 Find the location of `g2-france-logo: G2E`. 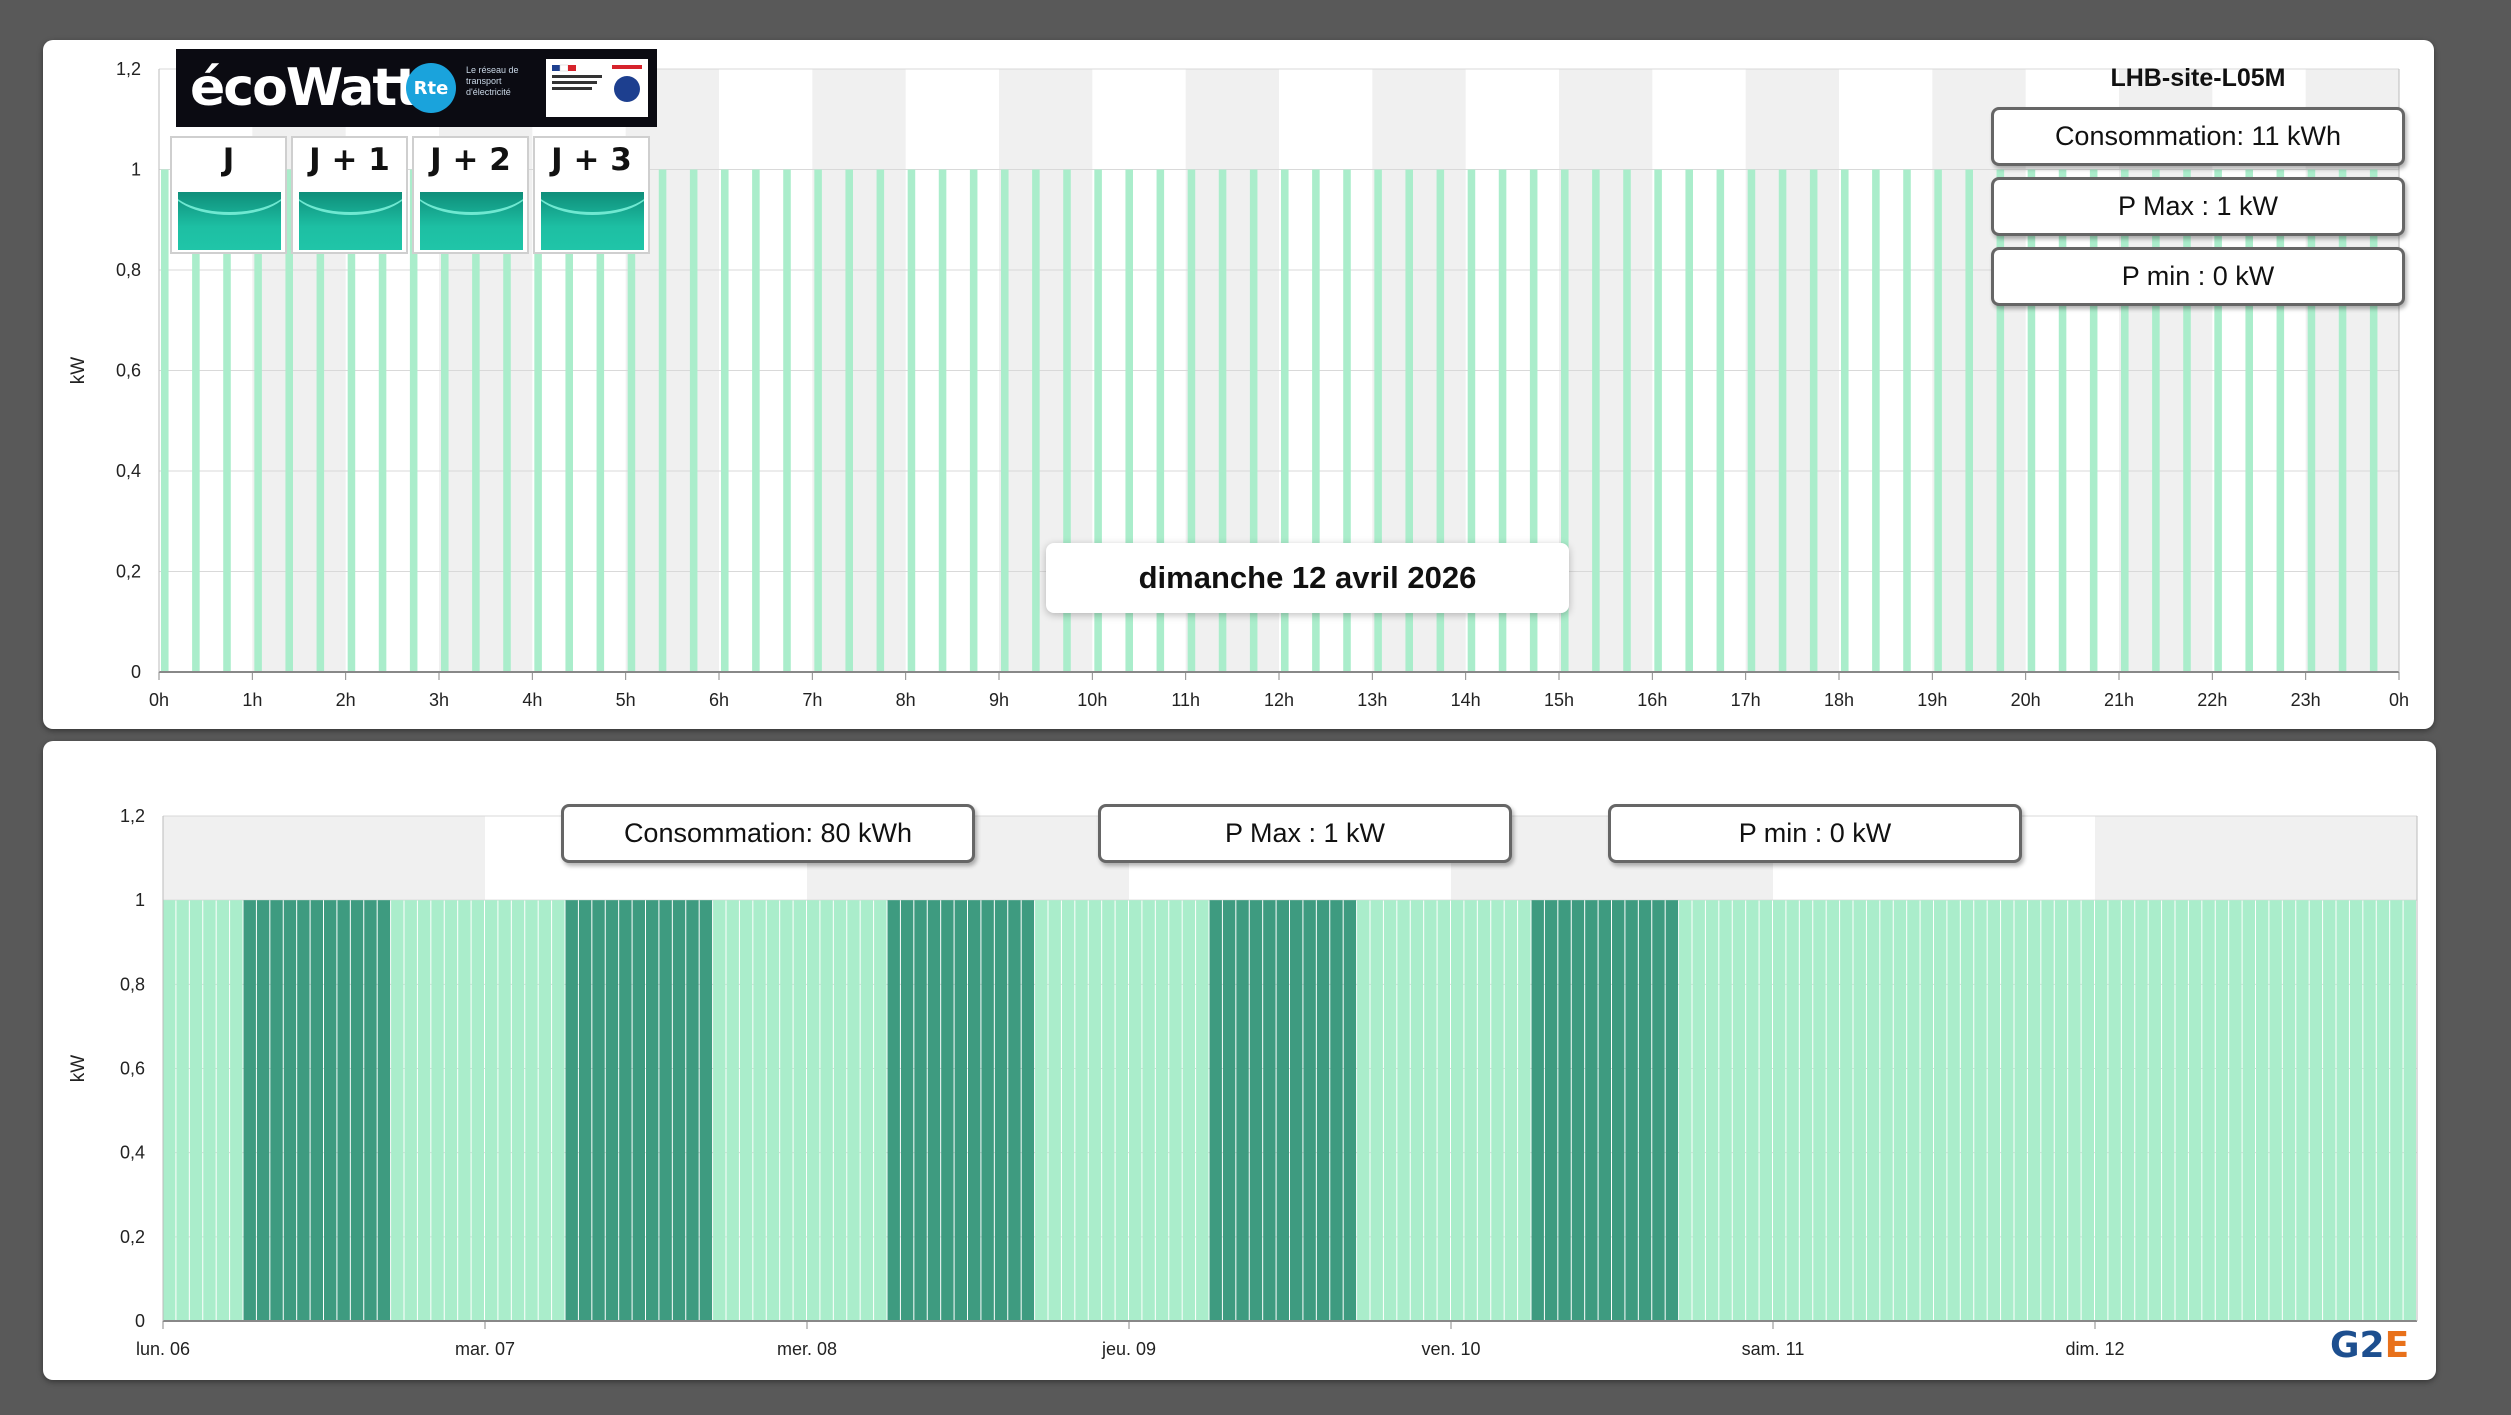

g2-france-logo: G2E is located at coordinates (2370, 1345).